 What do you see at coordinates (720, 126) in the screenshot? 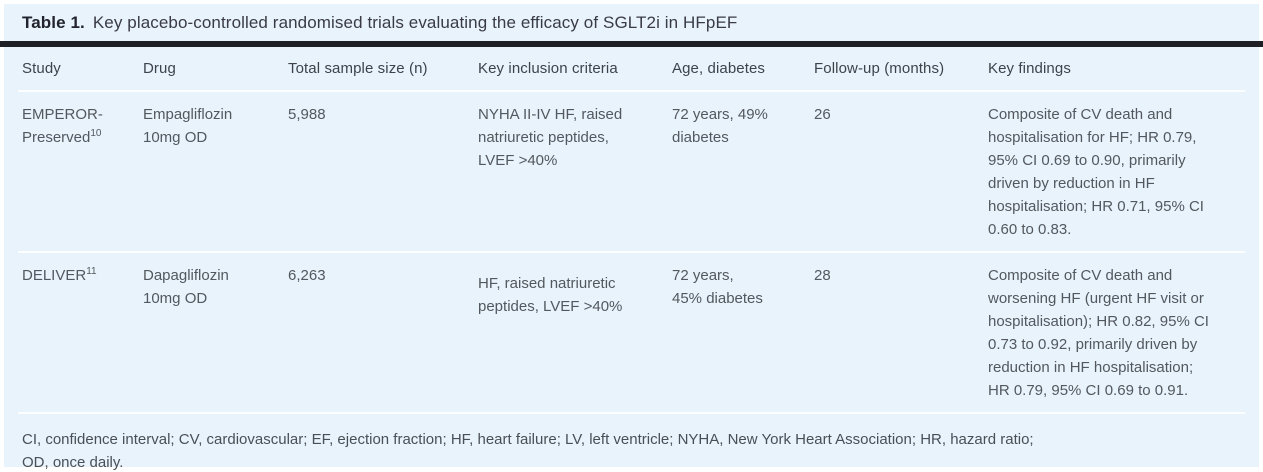
I see `age-diabetes-value: 72 years, 49% diabetes` at bounding box center [720, 126].